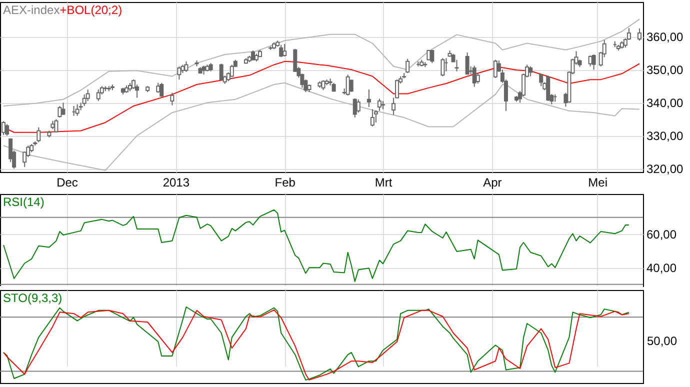 The width and height of the screenshot is (690, 387). I want to click on x-tick-label: 2013, so click(176, 183).